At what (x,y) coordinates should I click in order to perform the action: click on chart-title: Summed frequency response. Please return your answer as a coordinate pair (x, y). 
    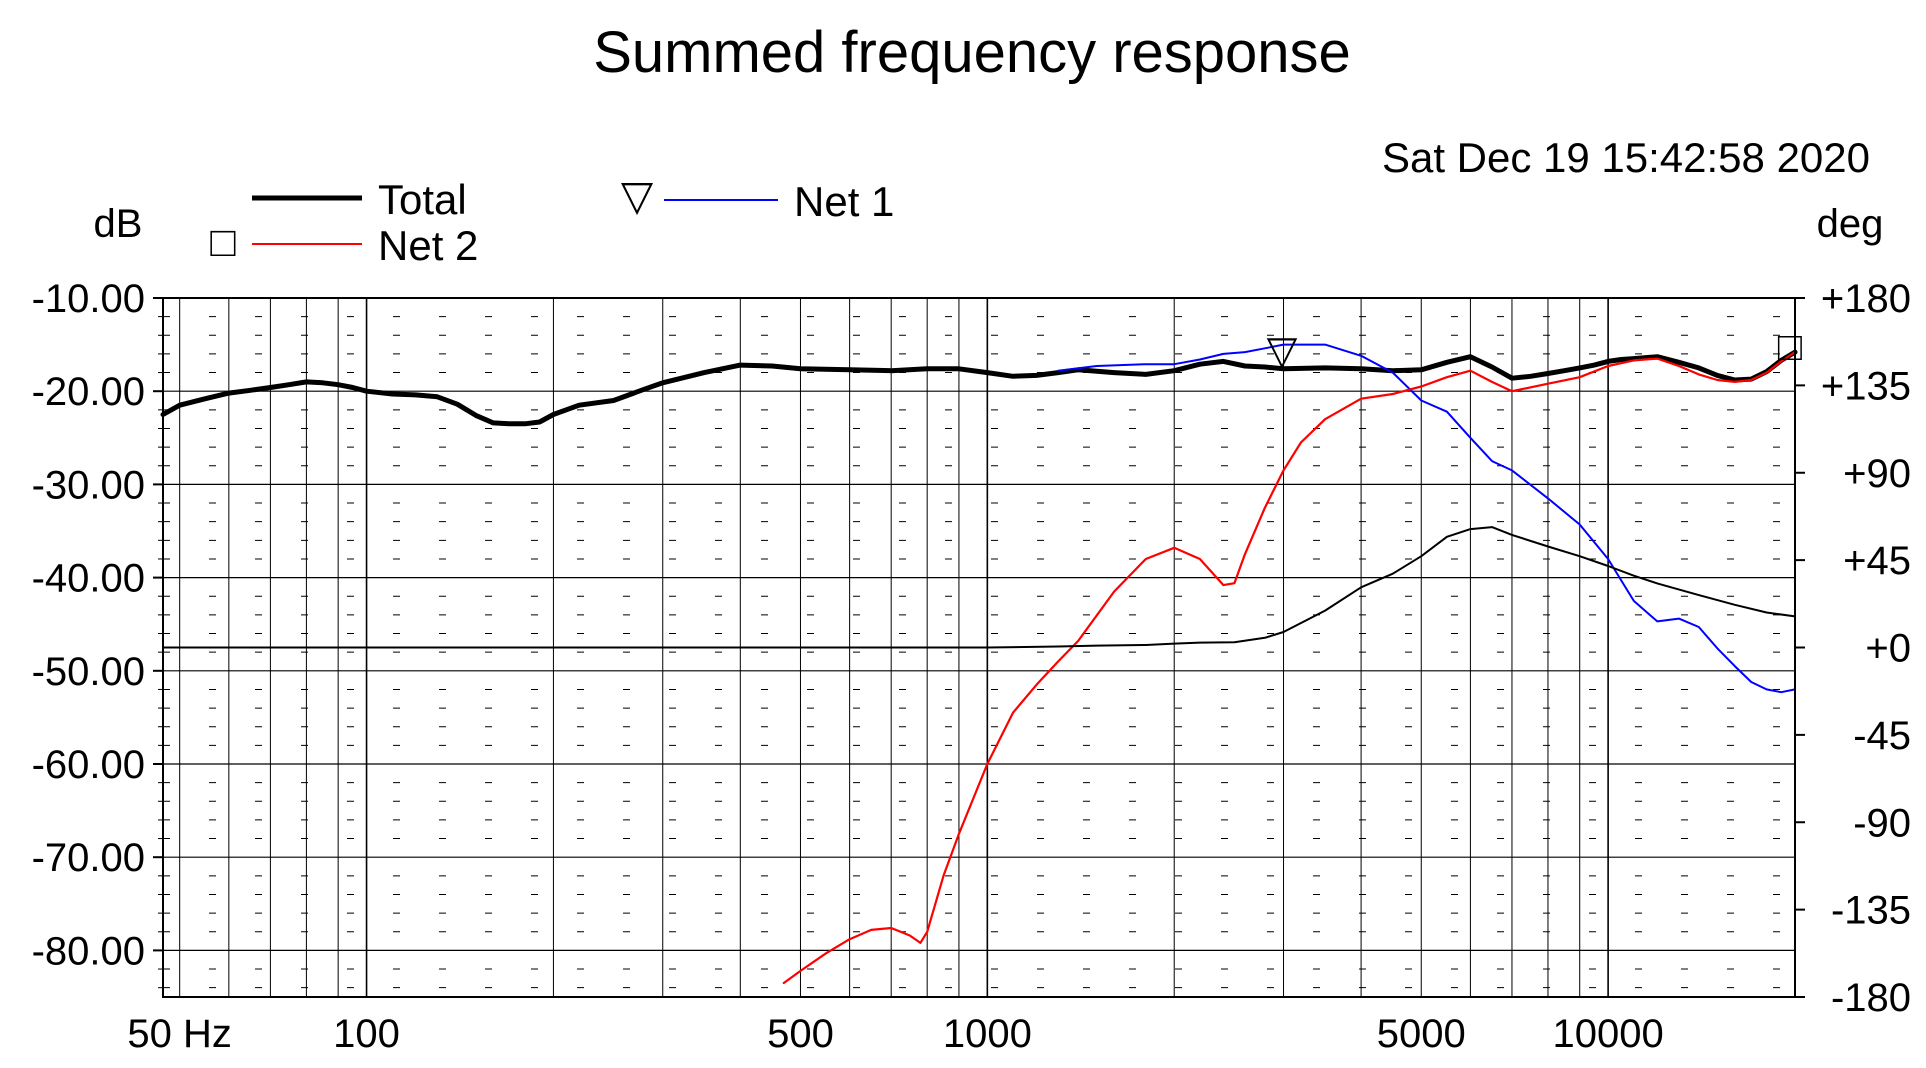
    Looking at the image, I should click on (972, 52).